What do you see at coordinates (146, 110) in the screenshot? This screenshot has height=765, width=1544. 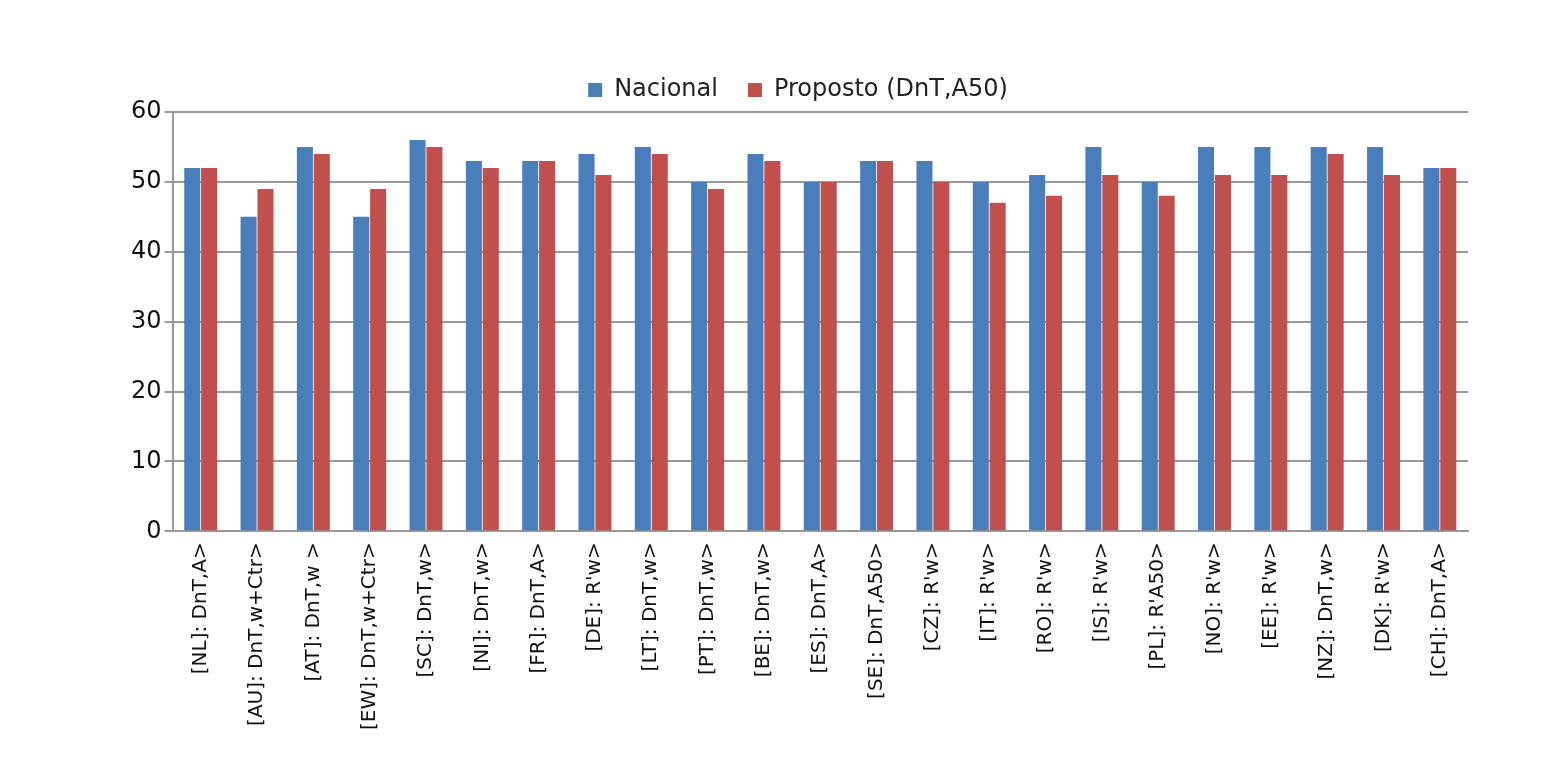 I see `y-tick-label: 60` at bounding box center [146, 110].